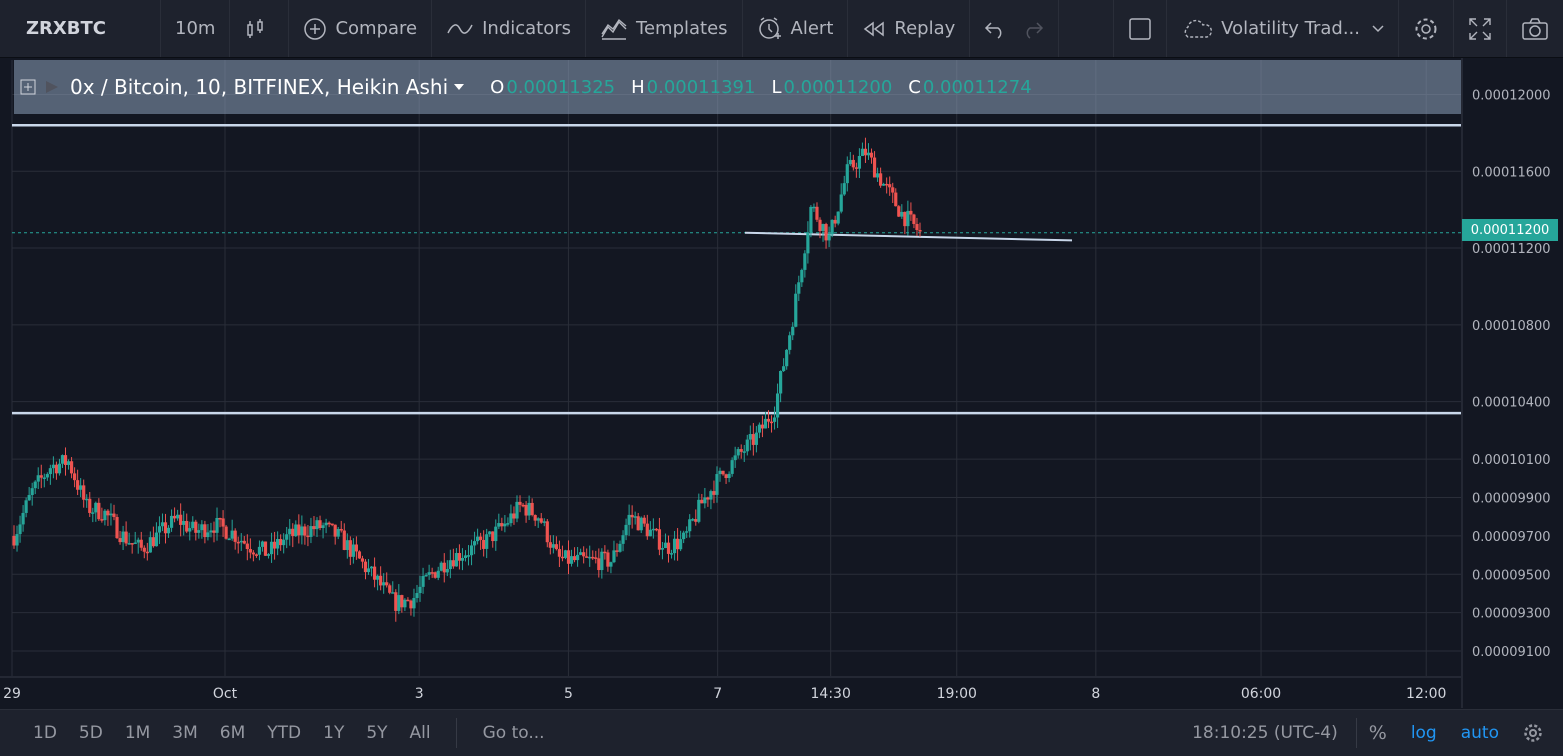 The image size is (1563, 756). Describe the element at coordinates (376, 28) in the screenshot. I see `compare-label: Compare` at that location.